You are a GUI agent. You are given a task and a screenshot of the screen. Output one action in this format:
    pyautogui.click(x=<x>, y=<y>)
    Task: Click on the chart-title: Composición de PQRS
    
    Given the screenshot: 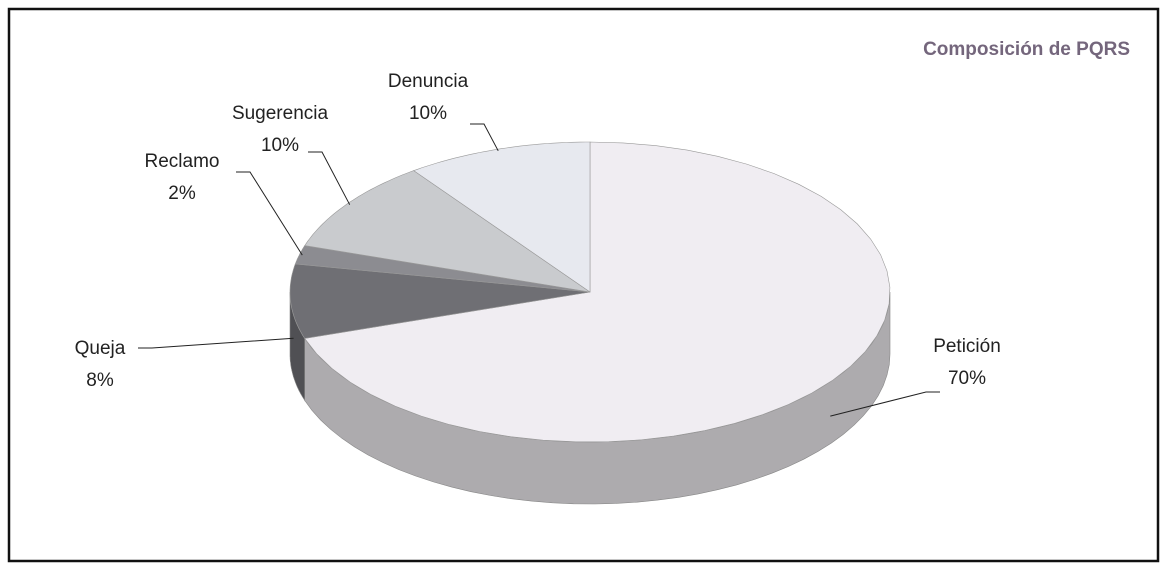 What is the action you would take?
    pyautogui.click(x=1026, y=49)
    